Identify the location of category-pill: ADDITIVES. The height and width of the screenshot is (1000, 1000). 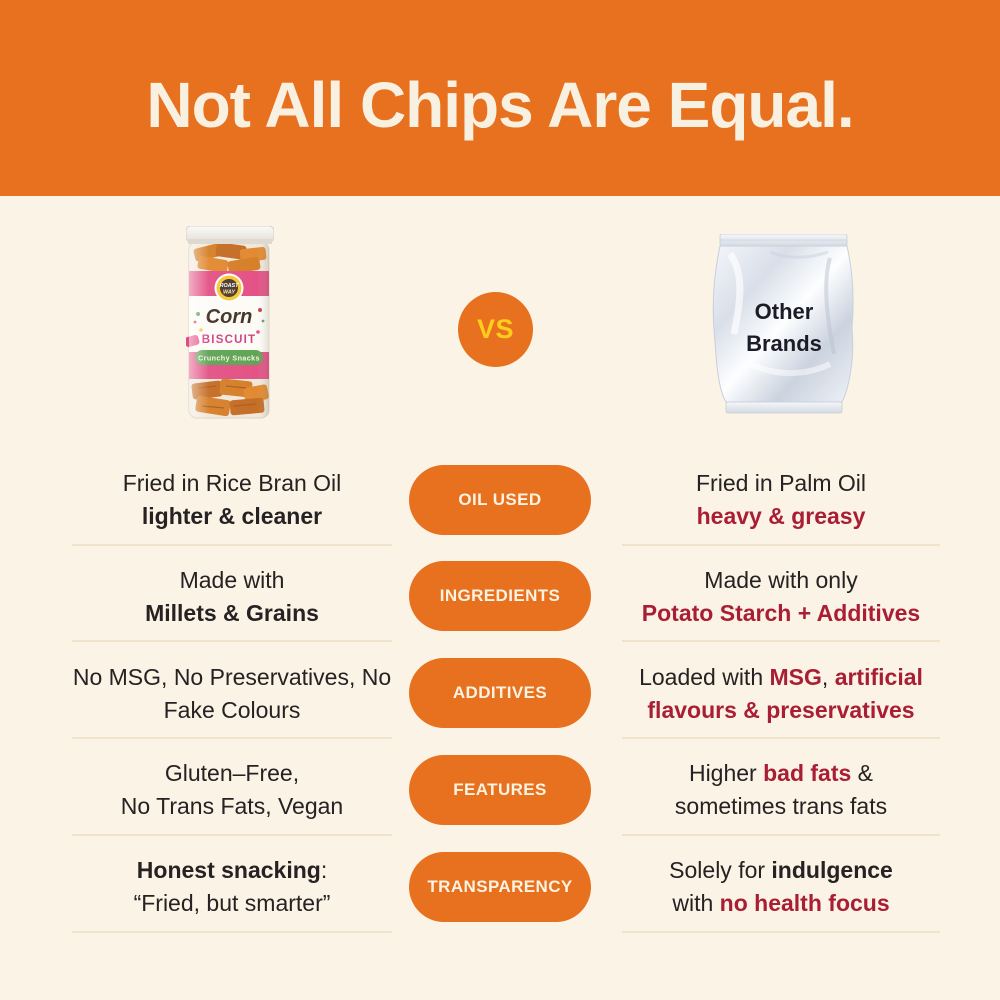
(500, 693).